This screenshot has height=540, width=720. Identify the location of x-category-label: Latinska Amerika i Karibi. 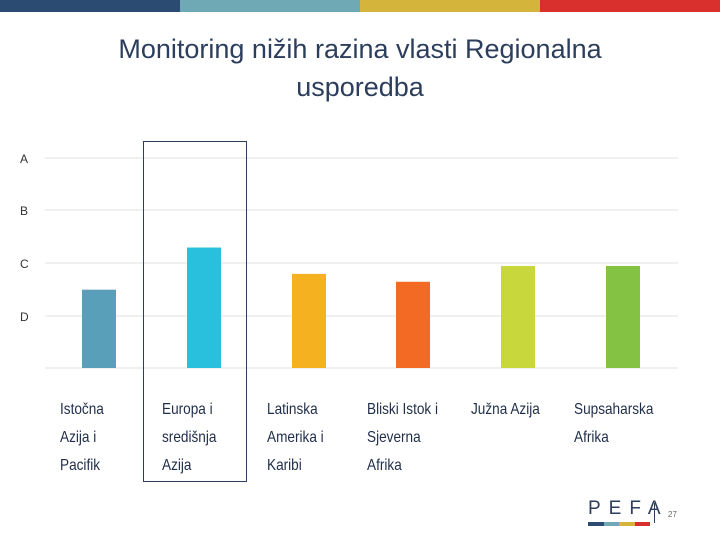
(295, 438).